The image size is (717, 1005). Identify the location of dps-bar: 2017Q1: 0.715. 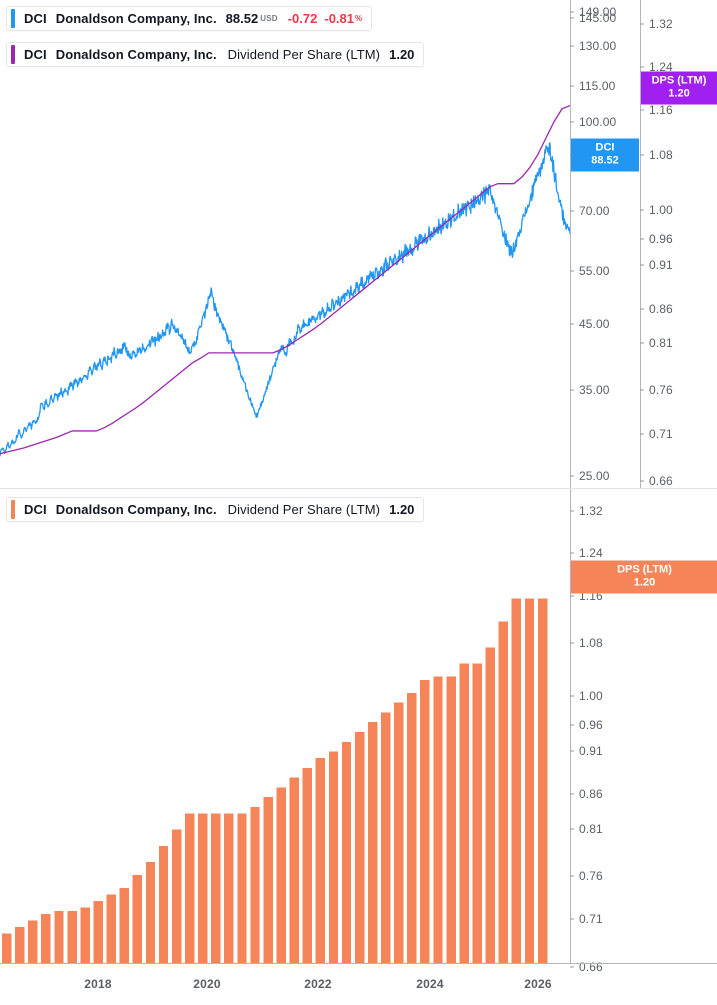
(46, 938).